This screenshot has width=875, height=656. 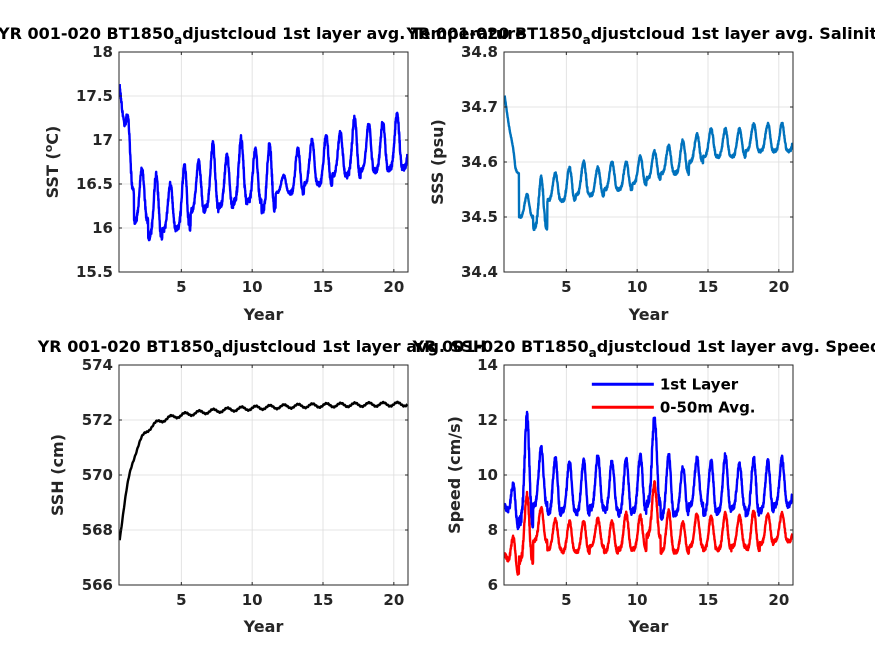 What do you see at coordinates (708, 407) in the screenshot?
I see `legend-label: 0-50m Avg.` at bounding box center [708, 407].